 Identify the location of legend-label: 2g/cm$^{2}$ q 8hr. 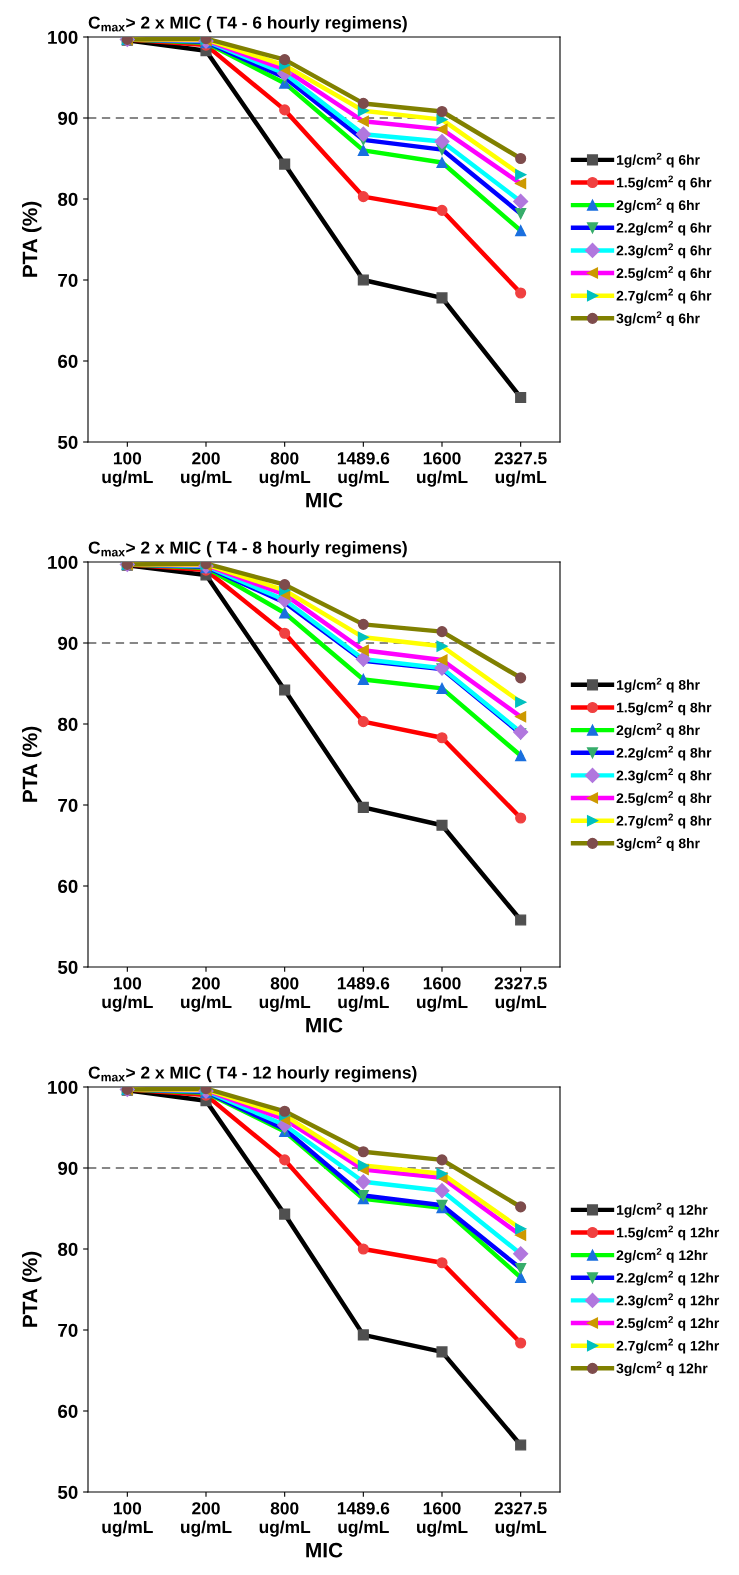
(658, 730).